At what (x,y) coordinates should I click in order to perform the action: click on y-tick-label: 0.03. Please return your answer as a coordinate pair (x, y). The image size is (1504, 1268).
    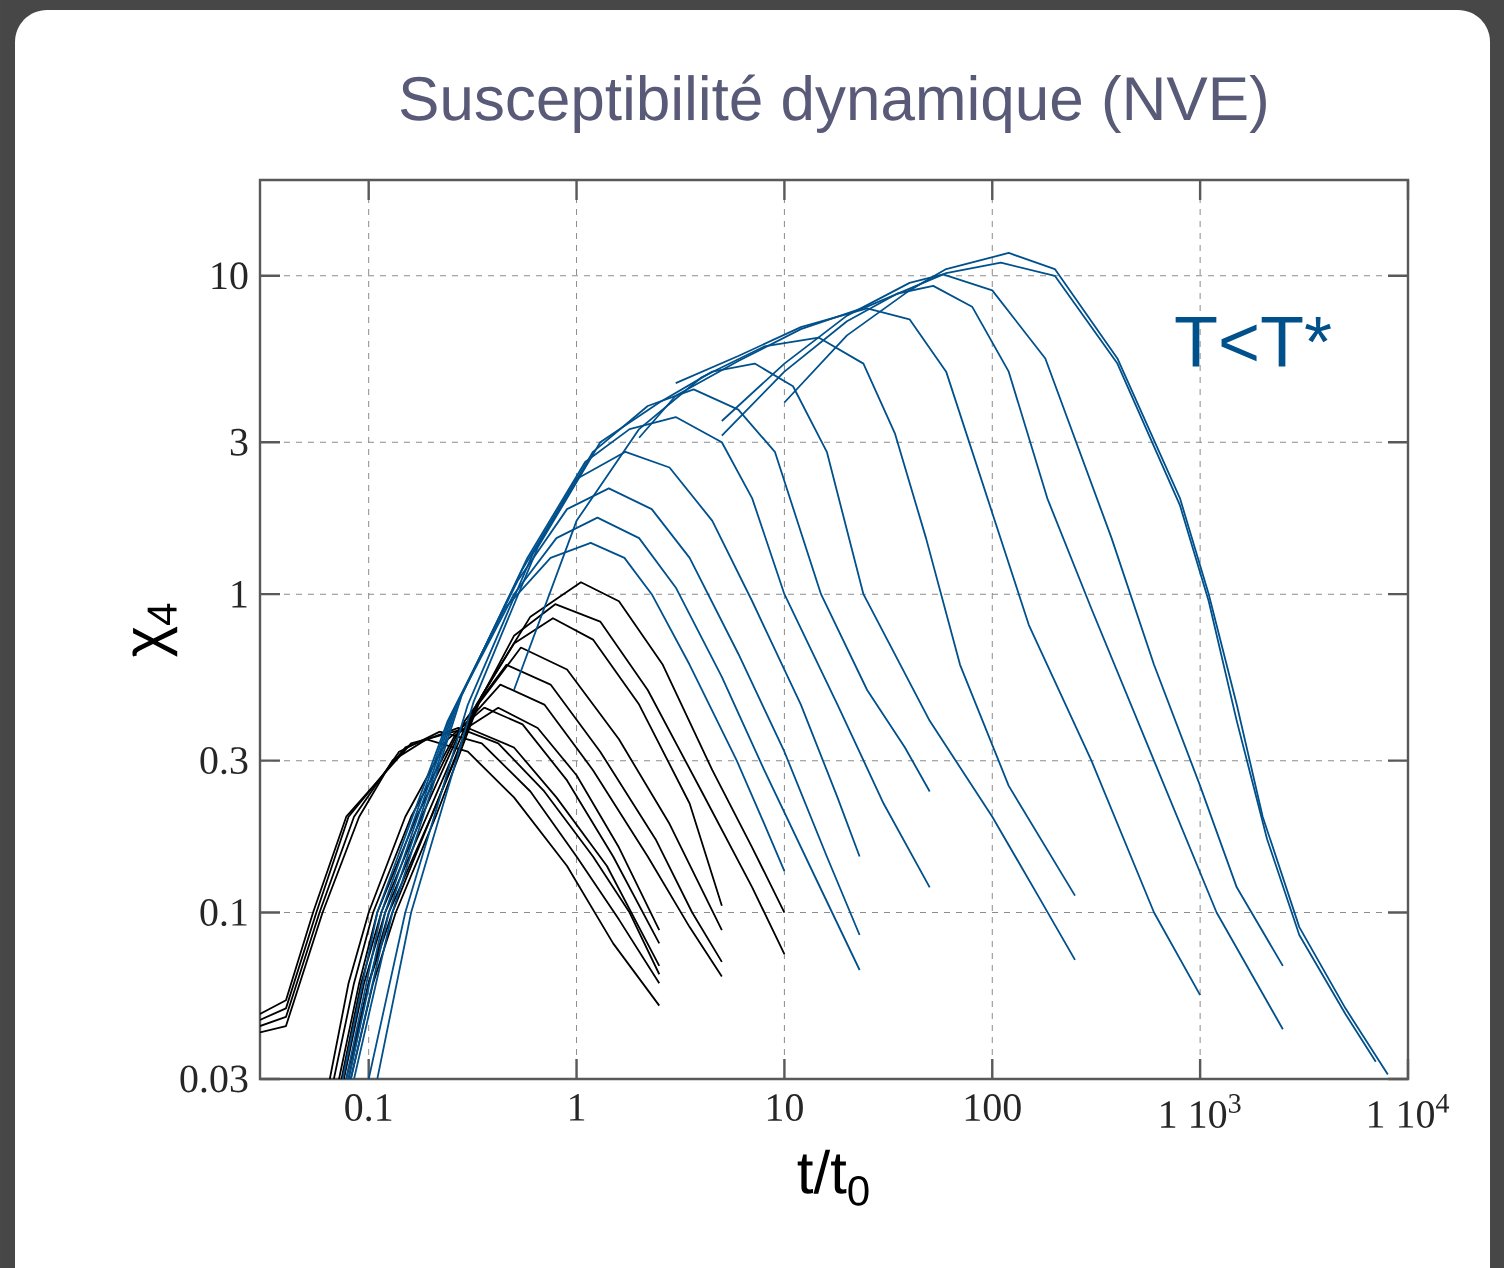
    Looking at the image, I should click on (214, 1079).